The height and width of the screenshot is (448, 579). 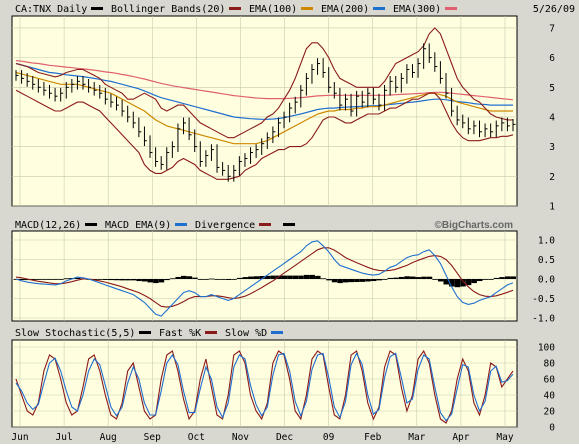 What do you see at coordinates (168, 9) in the screenshot?
I see `legend-label-1: Bollinger Bands(20)` at bounding box center [168, 9].